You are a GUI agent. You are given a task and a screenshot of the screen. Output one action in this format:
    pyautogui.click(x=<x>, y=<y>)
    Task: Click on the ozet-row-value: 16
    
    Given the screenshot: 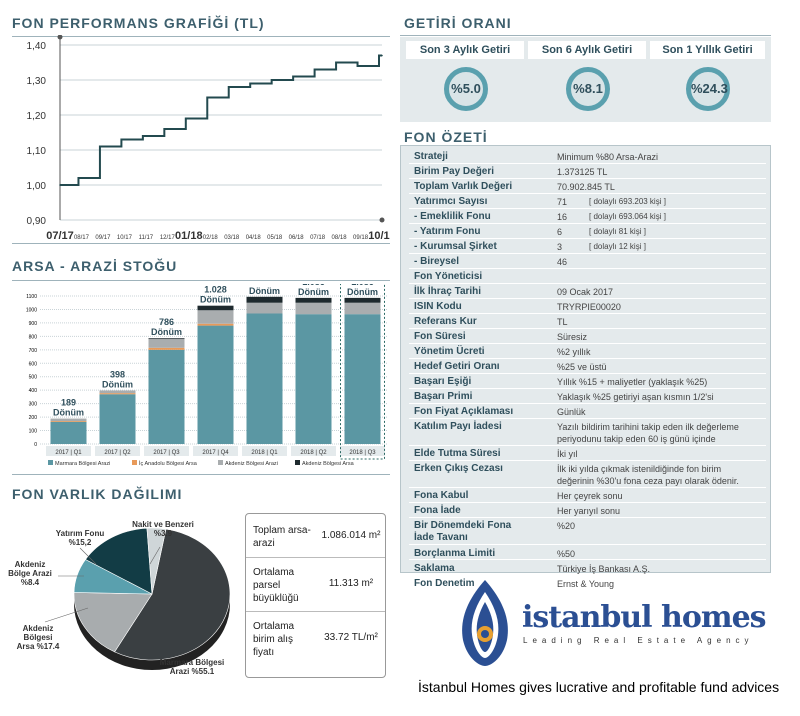 What is the action you would take?
    pyautogui.click(x=562, y=217)
    